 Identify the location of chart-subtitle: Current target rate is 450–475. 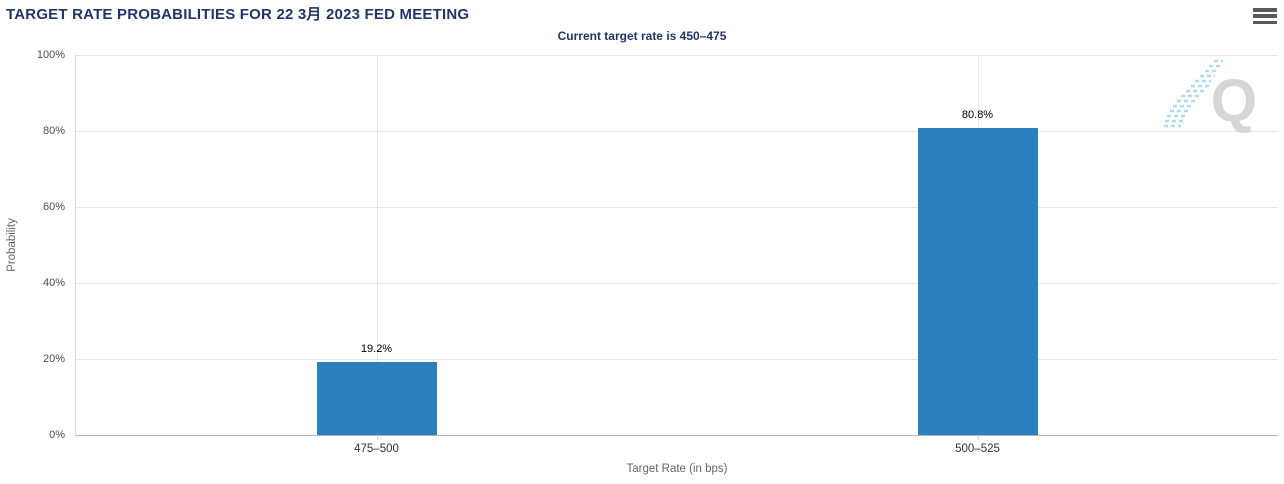
(642, 36).